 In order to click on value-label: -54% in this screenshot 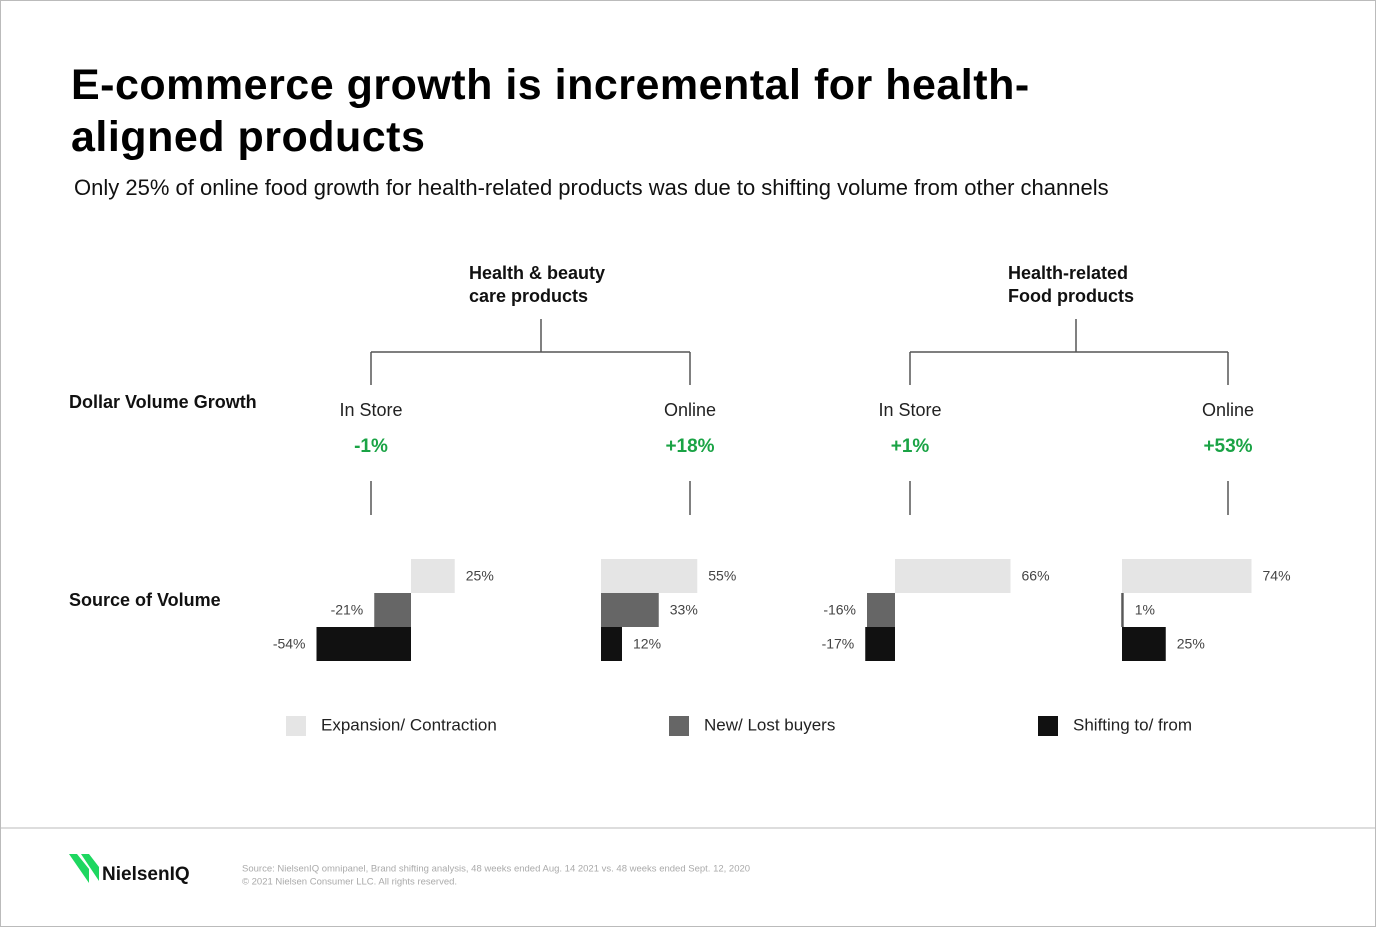, I will do `click(289, 644)`.